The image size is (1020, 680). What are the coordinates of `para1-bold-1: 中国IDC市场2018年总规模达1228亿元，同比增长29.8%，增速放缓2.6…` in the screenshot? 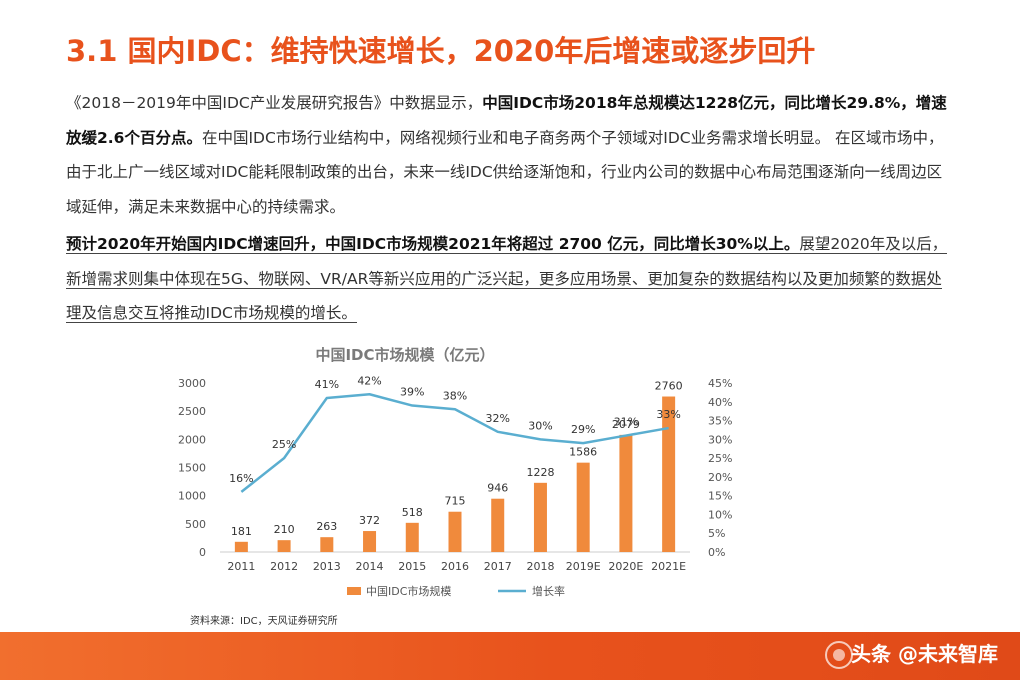 It's located at (506, 120).